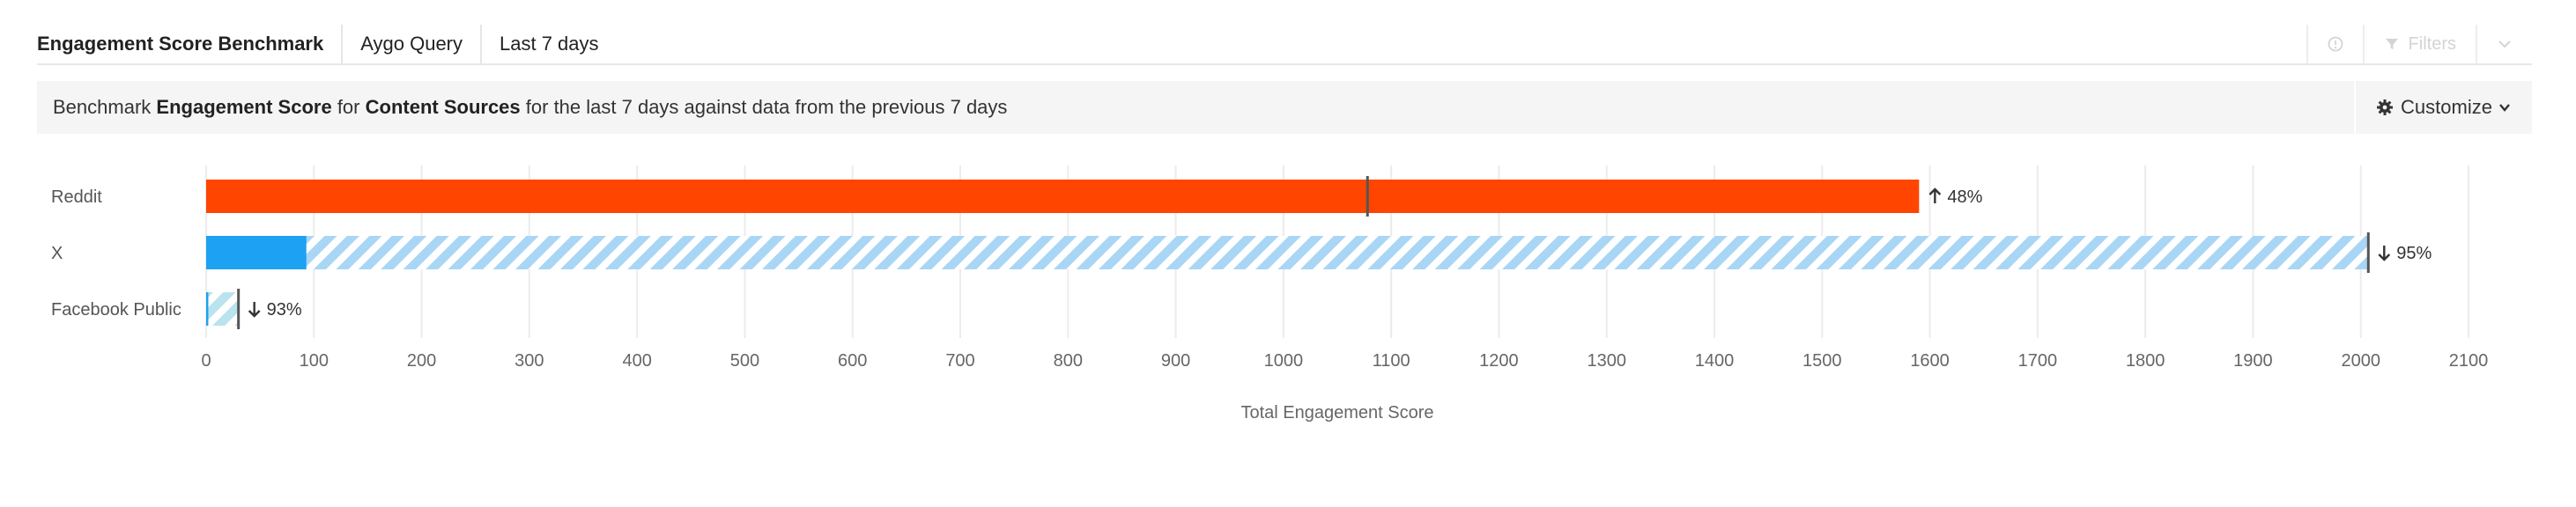 The image size is (2576, 507). What do you see at coordinates (443, 107) in the screenshot?
I see `desc-dimension: Content Sources` at bounding box center [443, 107].